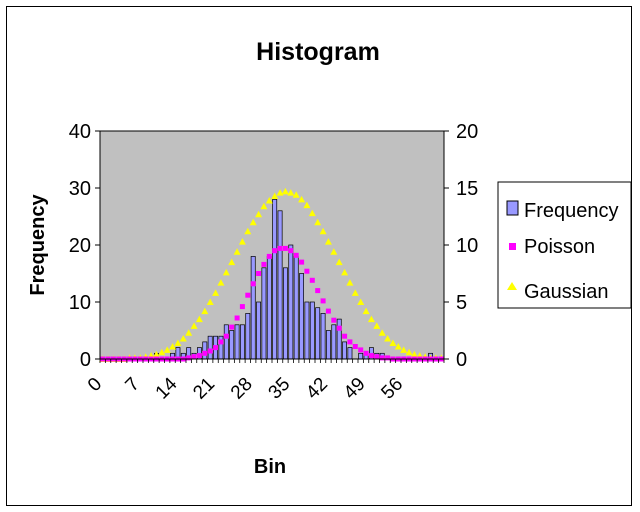 The height and width of the screenshot is (512, 640). Describe the element at coordinates (512, 246) in the screenshot. I see `legend-poisson-swatch` at that location.